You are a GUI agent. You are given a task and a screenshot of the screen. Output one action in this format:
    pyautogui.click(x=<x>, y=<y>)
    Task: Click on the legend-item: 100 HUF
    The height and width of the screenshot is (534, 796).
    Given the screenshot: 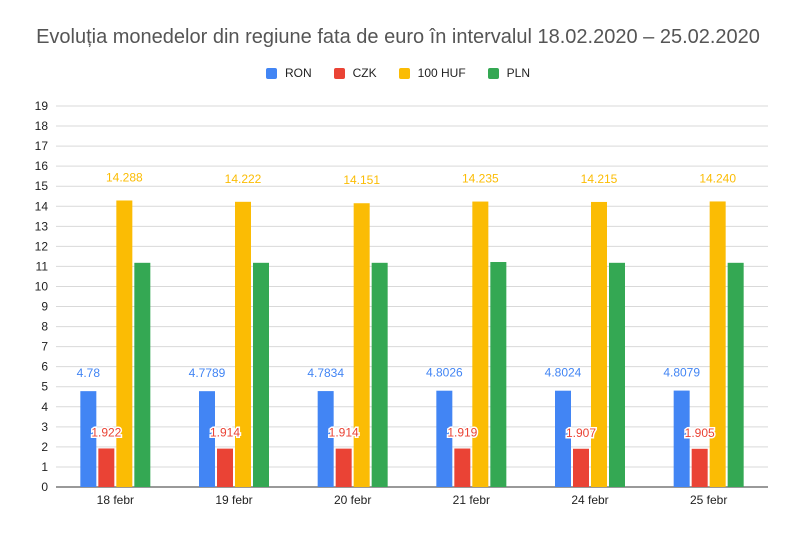 What is the action you would take?
    pyautogui.click(x=432, y=73)
    